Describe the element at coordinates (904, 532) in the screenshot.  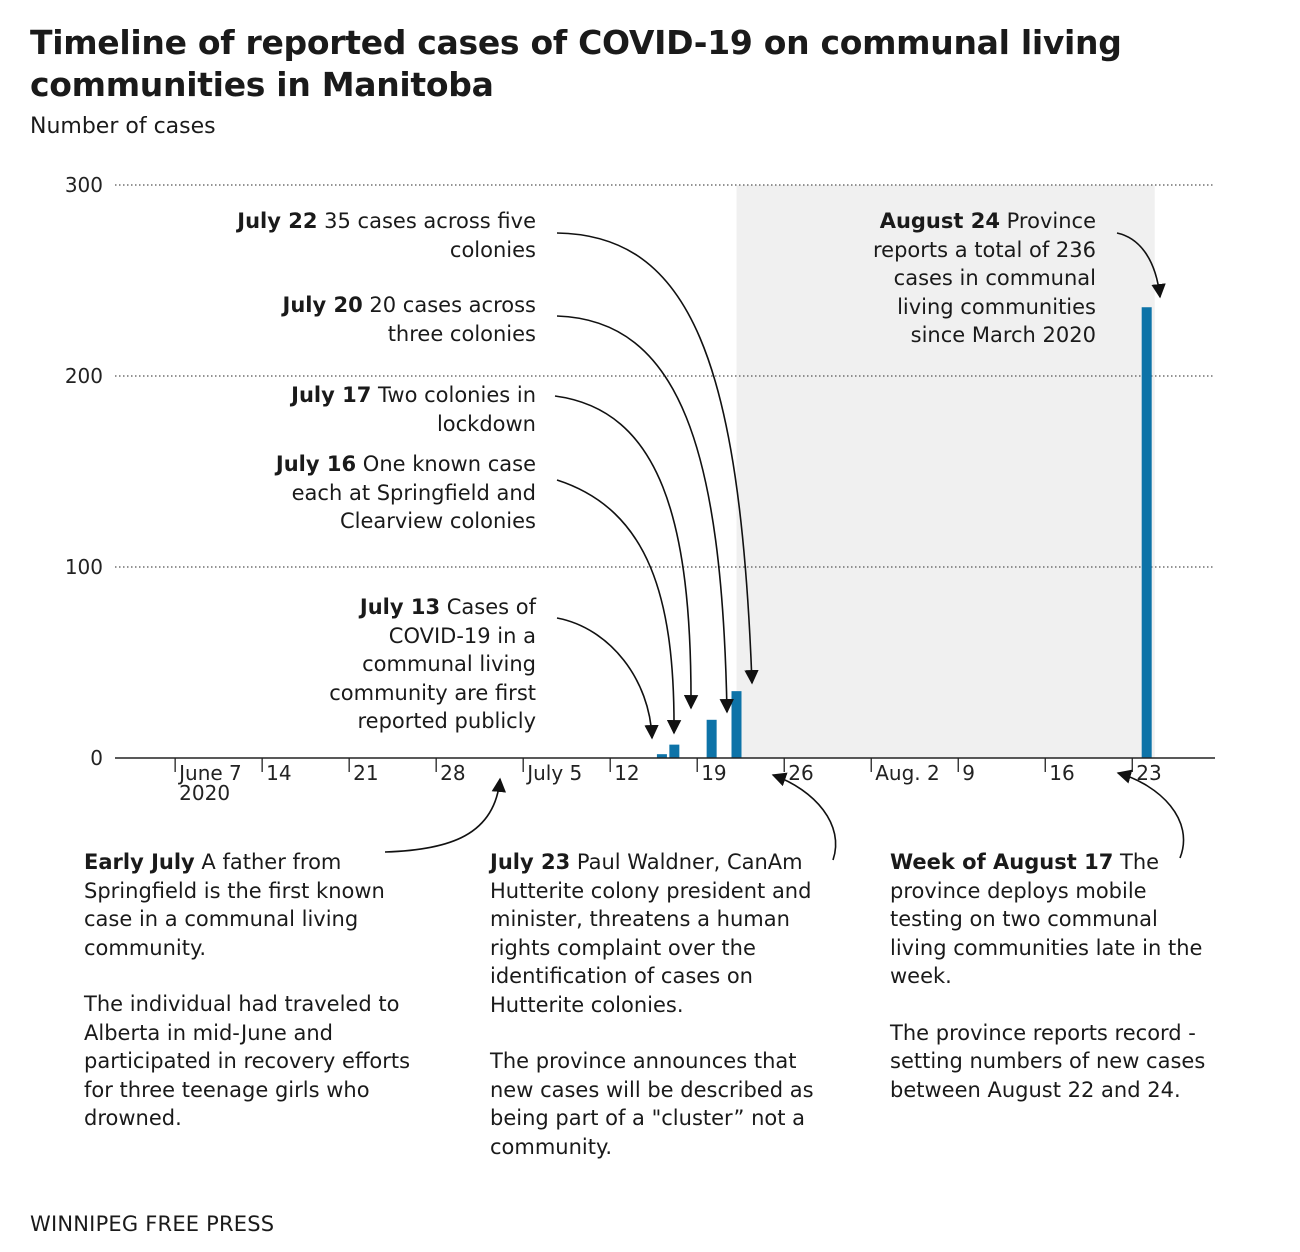
I see `bars` at that location.